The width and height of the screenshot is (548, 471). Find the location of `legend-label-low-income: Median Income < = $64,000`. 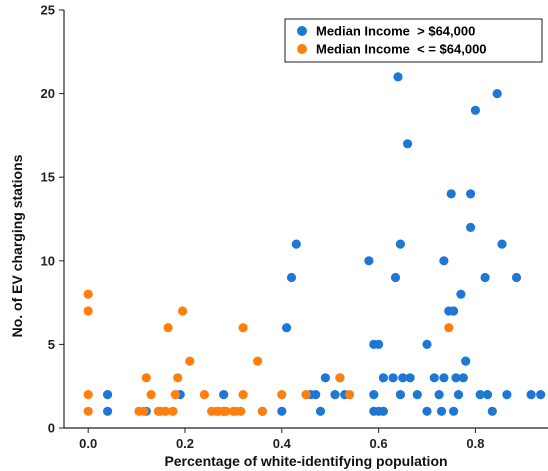

legend-label-low-income: Median Income < = $64,000 is located at coordinates (401, 49).